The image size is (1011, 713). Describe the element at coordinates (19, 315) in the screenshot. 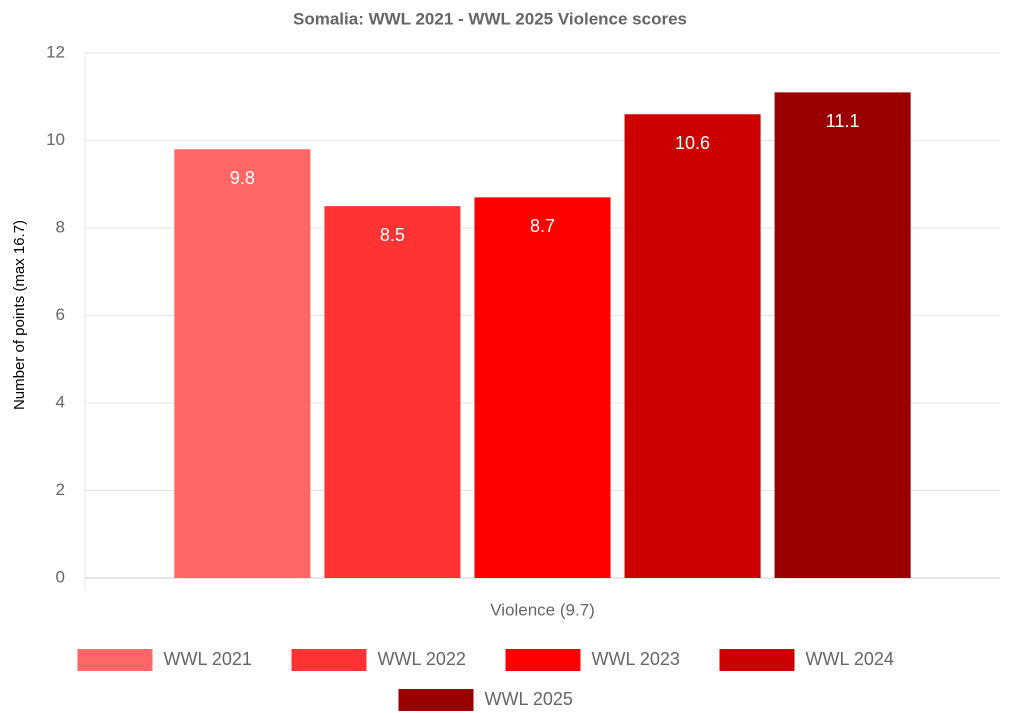

I see `y-axis-label: Number of points (max 16.7)` at that location.